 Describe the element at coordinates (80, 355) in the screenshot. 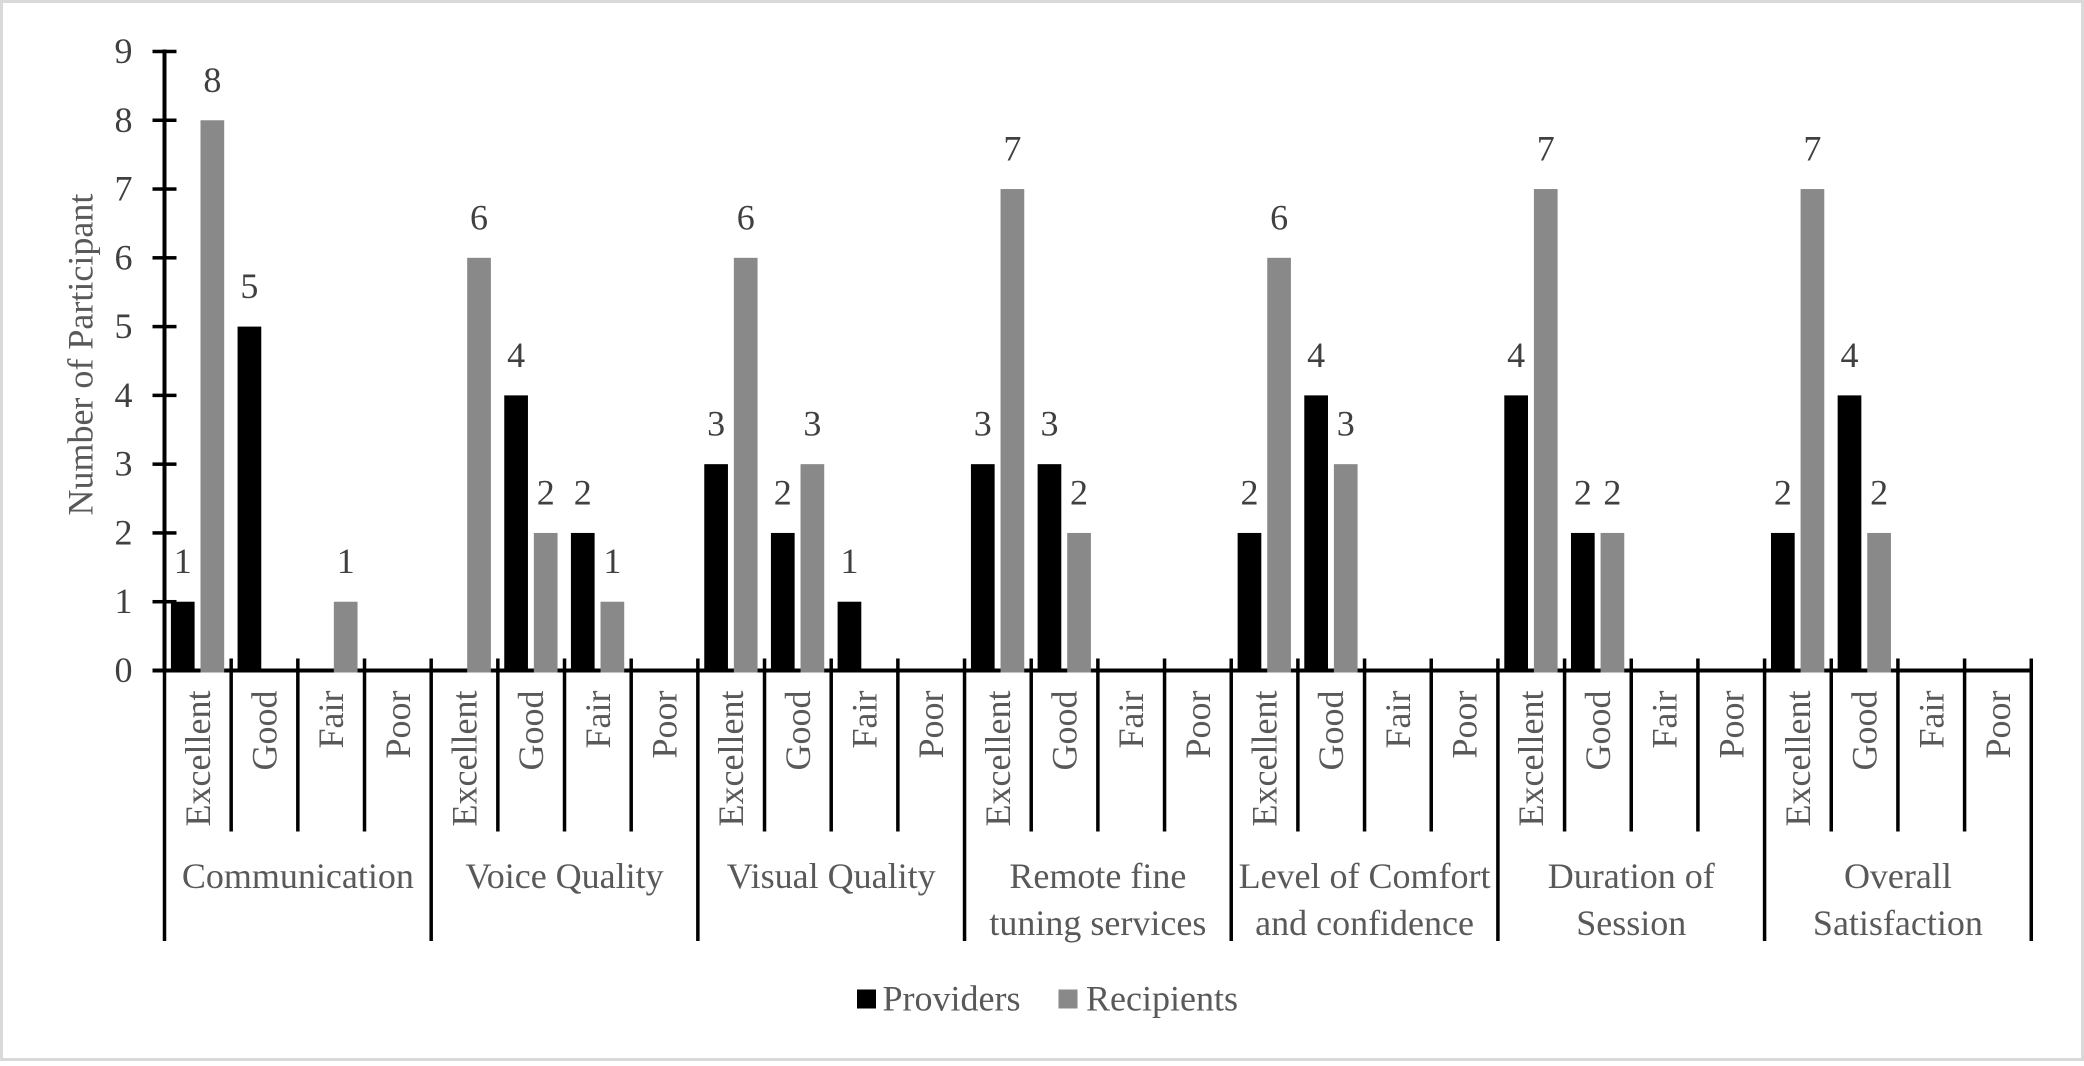

I see `svg-text: Number of Participant` at that location.